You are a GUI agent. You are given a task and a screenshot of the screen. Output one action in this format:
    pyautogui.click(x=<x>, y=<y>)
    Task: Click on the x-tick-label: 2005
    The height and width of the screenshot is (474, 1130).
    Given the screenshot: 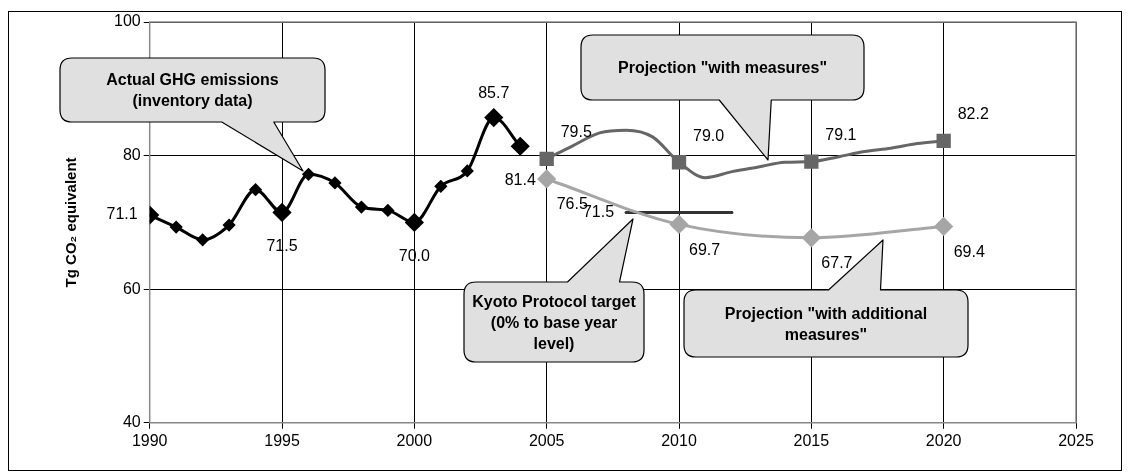 What is the action you would take?
    pyautogui.click(x=546, y=440)
    